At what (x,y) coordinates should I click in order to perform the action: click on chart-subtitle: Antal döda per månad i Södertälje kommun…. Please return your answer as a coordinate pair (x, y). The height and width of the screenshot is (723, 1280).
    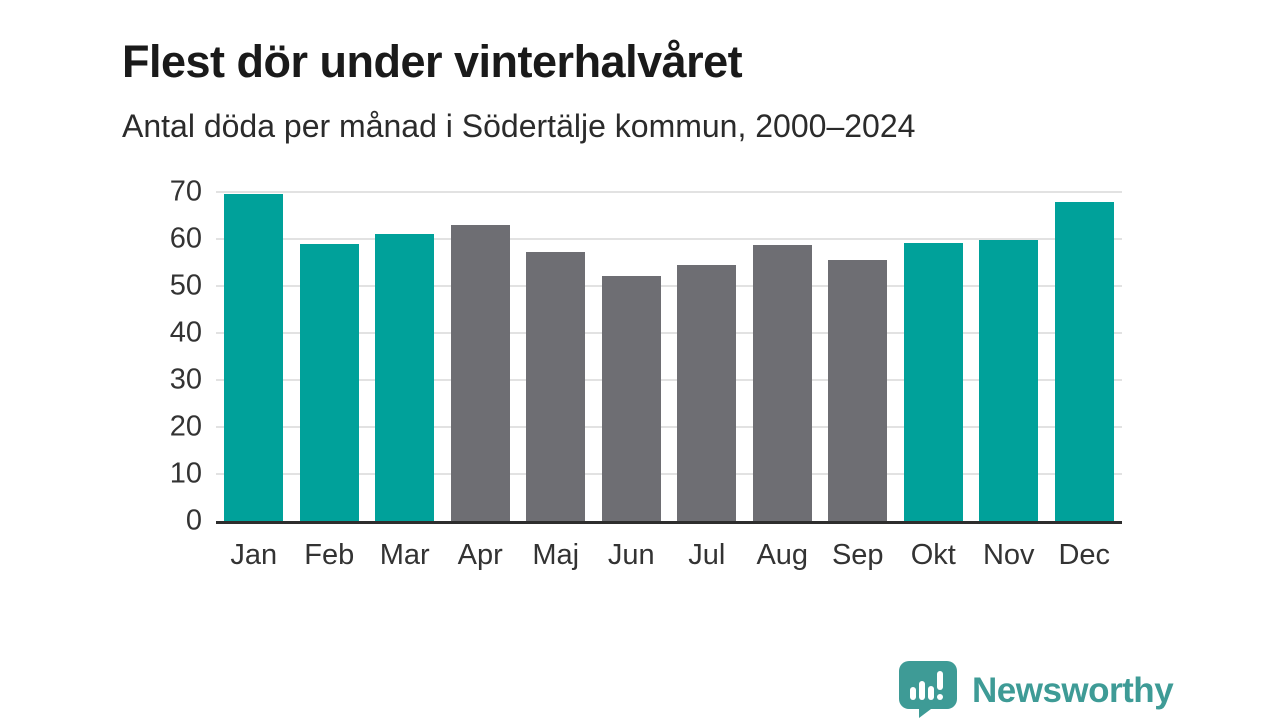
    Looking at the image, I should click on (519, 126).